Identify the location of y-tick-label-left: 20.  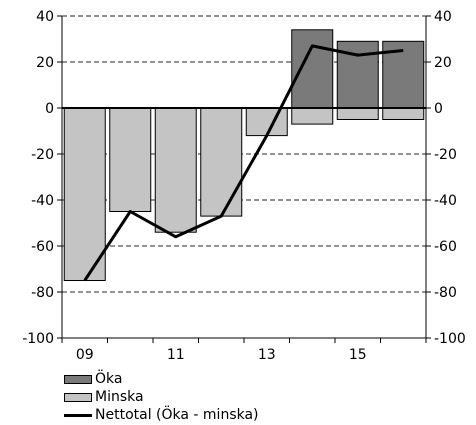
(45, 63).